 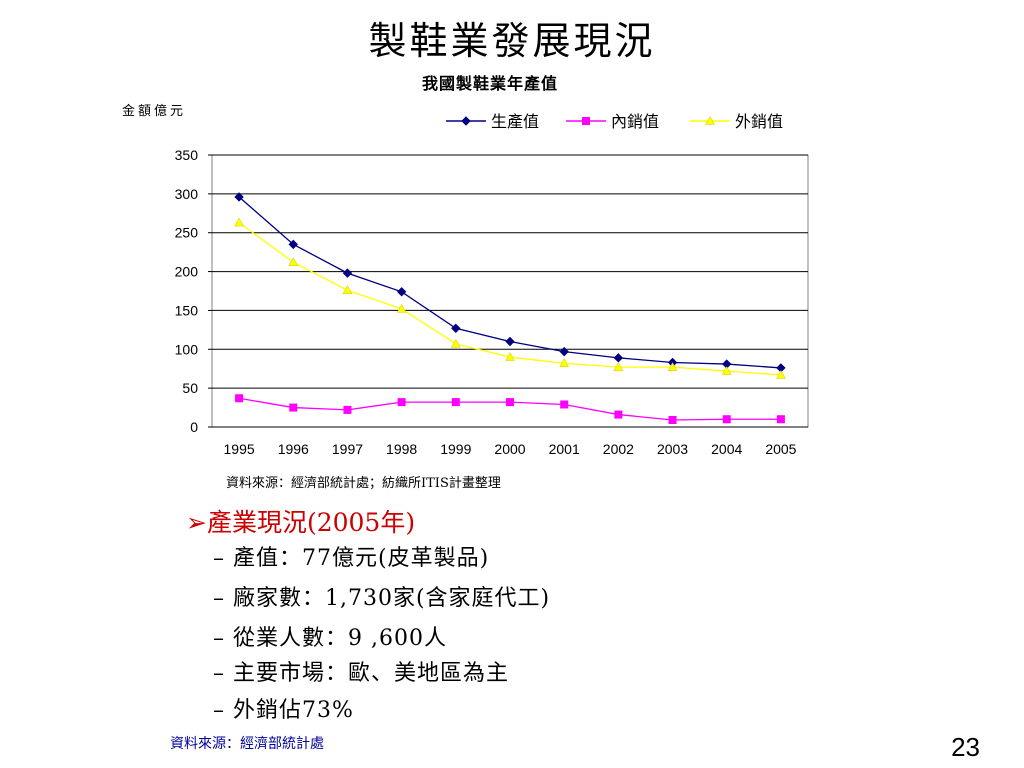 I want to click on data-point-s0-1997, so click(x=347, y=273).